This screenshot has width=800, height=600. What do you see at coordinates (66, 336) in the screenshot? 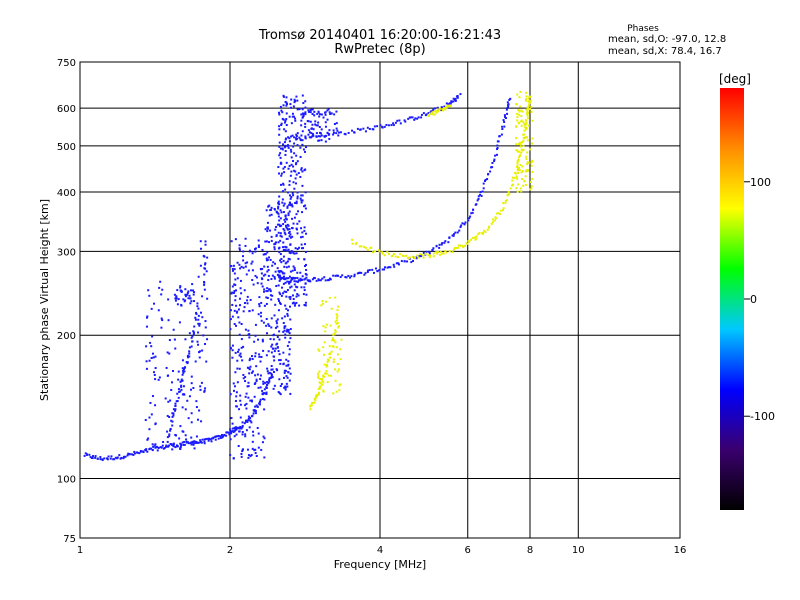
I see `y-tick-label: 200` at bounding box center [66, 336].